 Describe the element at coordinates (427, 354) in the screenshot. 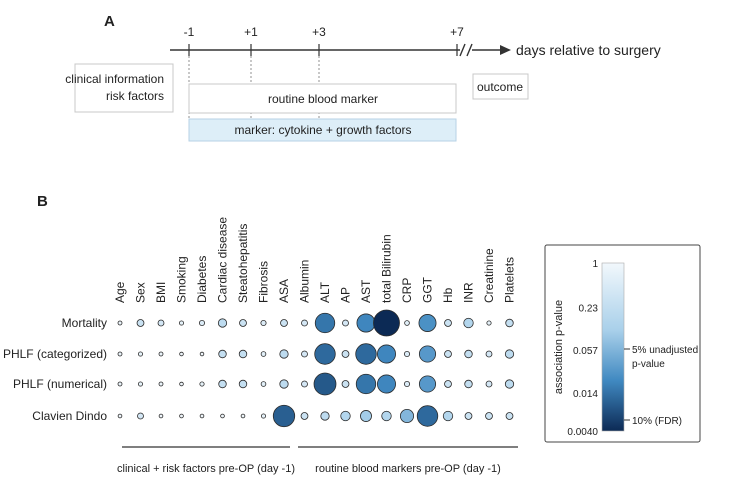

I see `dot-phlf-categorized-ggt` at that location.